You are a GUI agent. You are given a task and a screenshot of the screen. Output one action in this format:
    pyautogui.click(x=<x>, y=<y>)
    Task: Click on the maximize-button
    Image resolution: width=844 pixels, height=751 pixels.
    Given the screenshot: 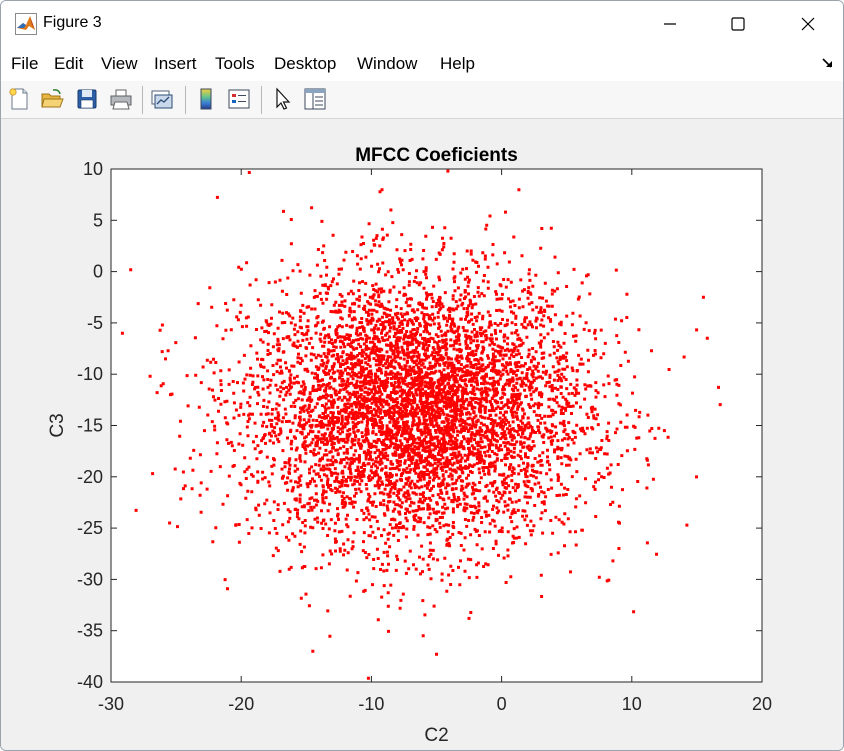 What is the action you would take?
    pyautogui.click(x=738, y=24)
    